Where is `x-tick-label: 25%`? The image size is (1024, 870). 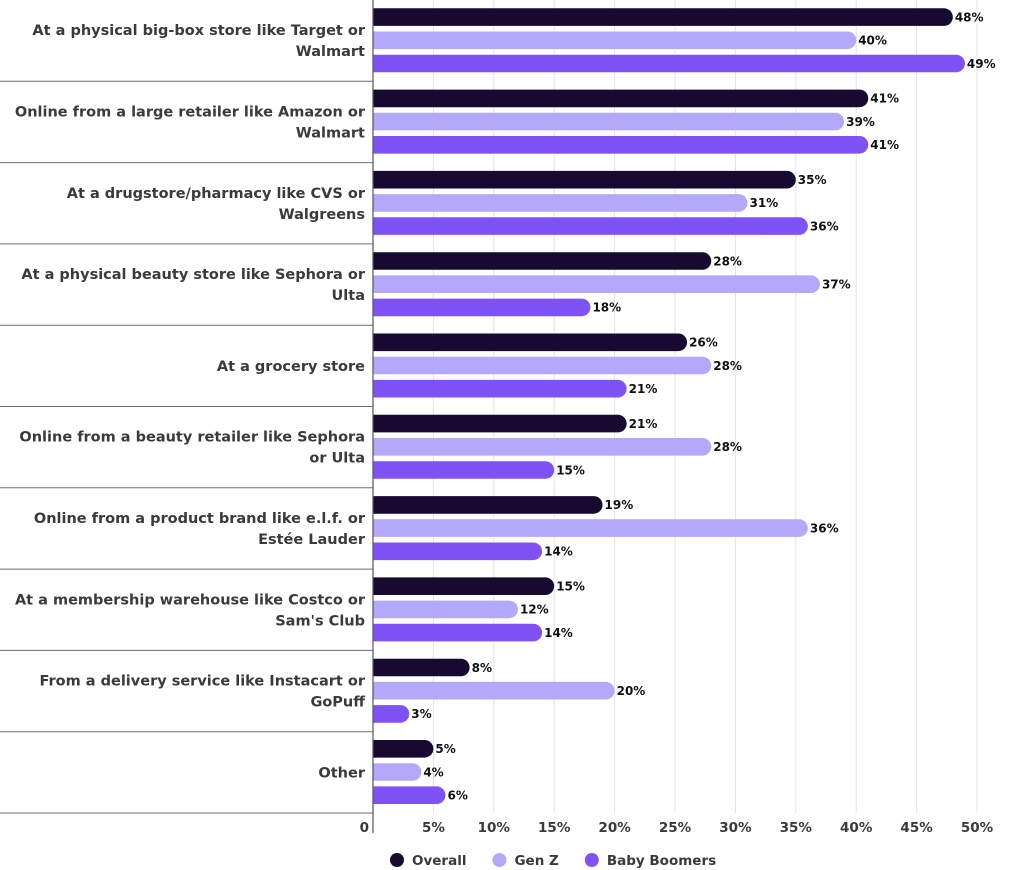 x-tick-label: 25% is located at coordinates (675, 828).